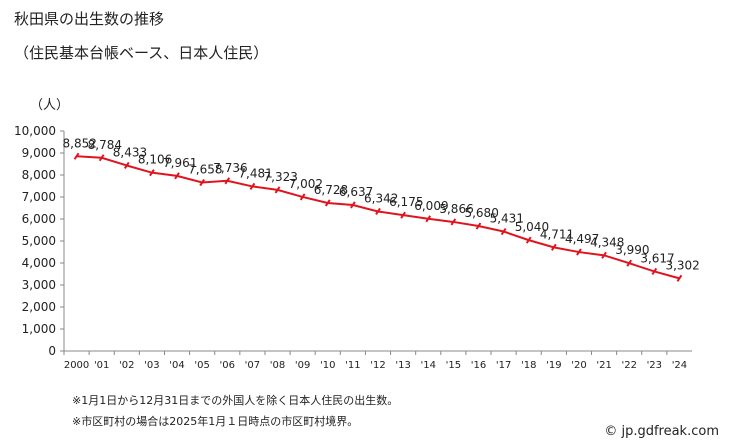 Image resolution: width=729 pixels, height=446 pixels. Describe the element at coordinates (327, 365) in the screenshot. I see `x-tick-label: '10` at that location.